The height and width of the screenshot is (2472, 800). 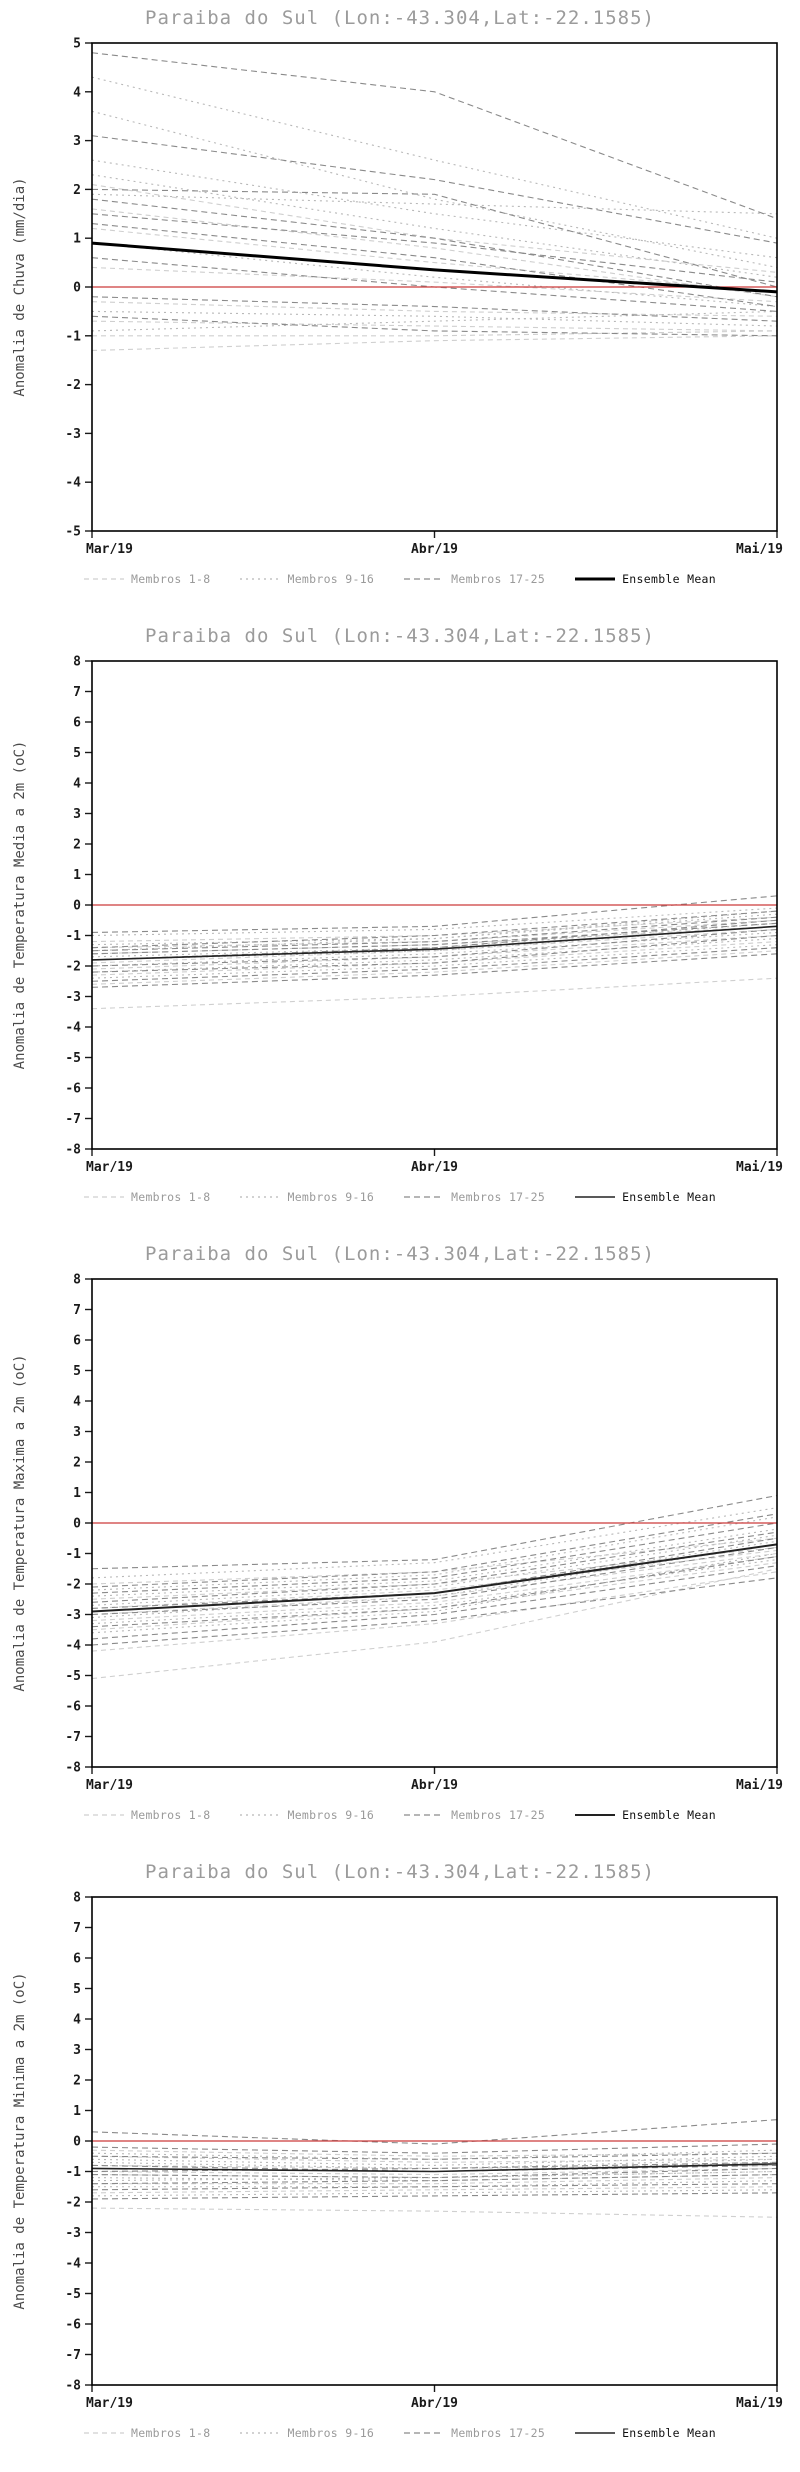 I want to click on x-tick-label: Abr/19, so click(x=434, y=1167).